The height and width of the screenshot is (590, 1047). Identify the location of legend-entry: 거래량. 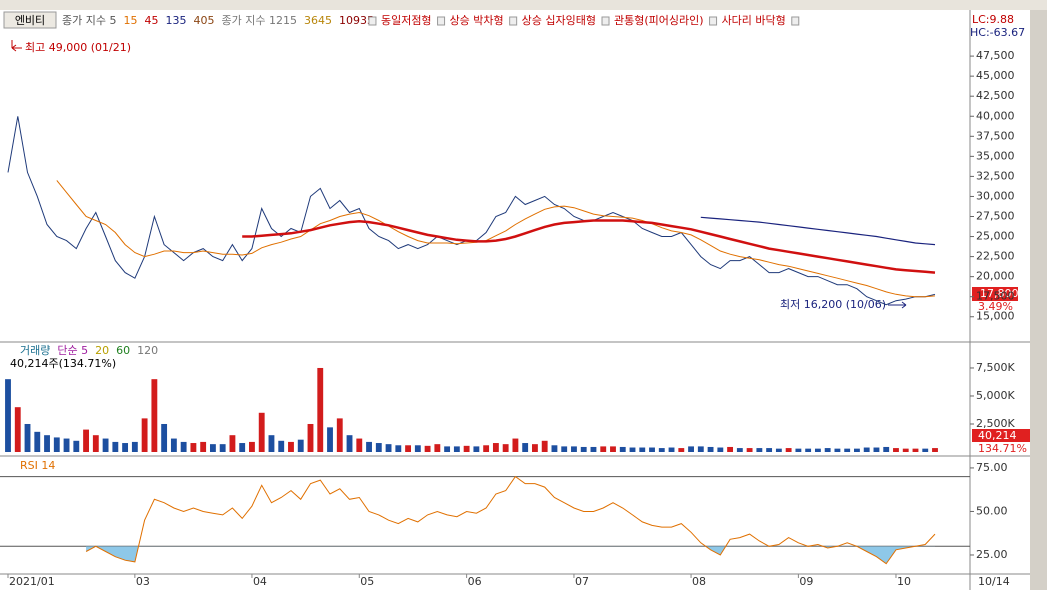
(35, 350).